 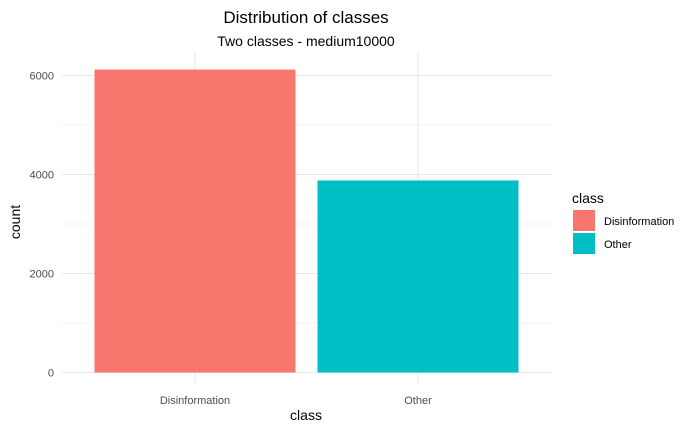 I want to click on x-tick-label: Disinformation, so click(x=195, y=401).